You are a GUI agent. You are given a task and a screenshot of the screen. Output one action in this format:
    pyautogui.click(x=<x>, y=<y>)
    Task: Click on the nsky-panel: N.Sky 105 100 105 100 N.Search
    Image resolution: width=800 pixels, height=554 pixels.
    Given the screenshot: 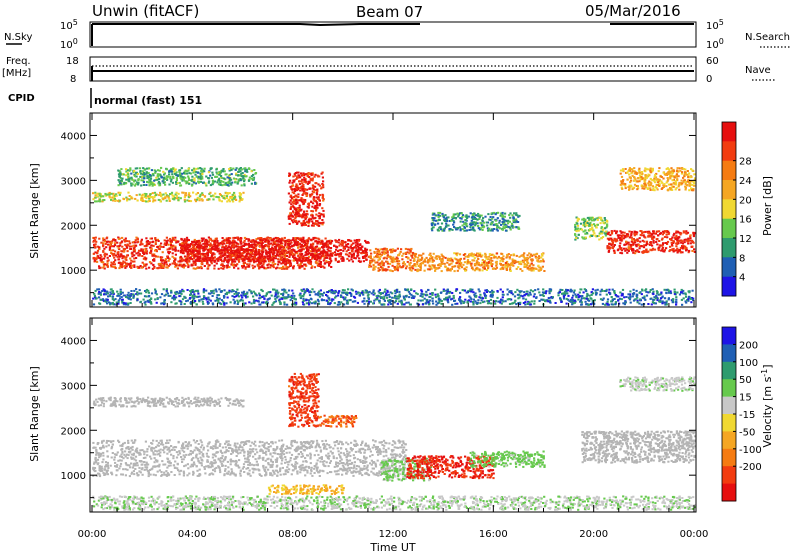 What is the action you would take?
    pyautogui.click(x=397, y=34)
    